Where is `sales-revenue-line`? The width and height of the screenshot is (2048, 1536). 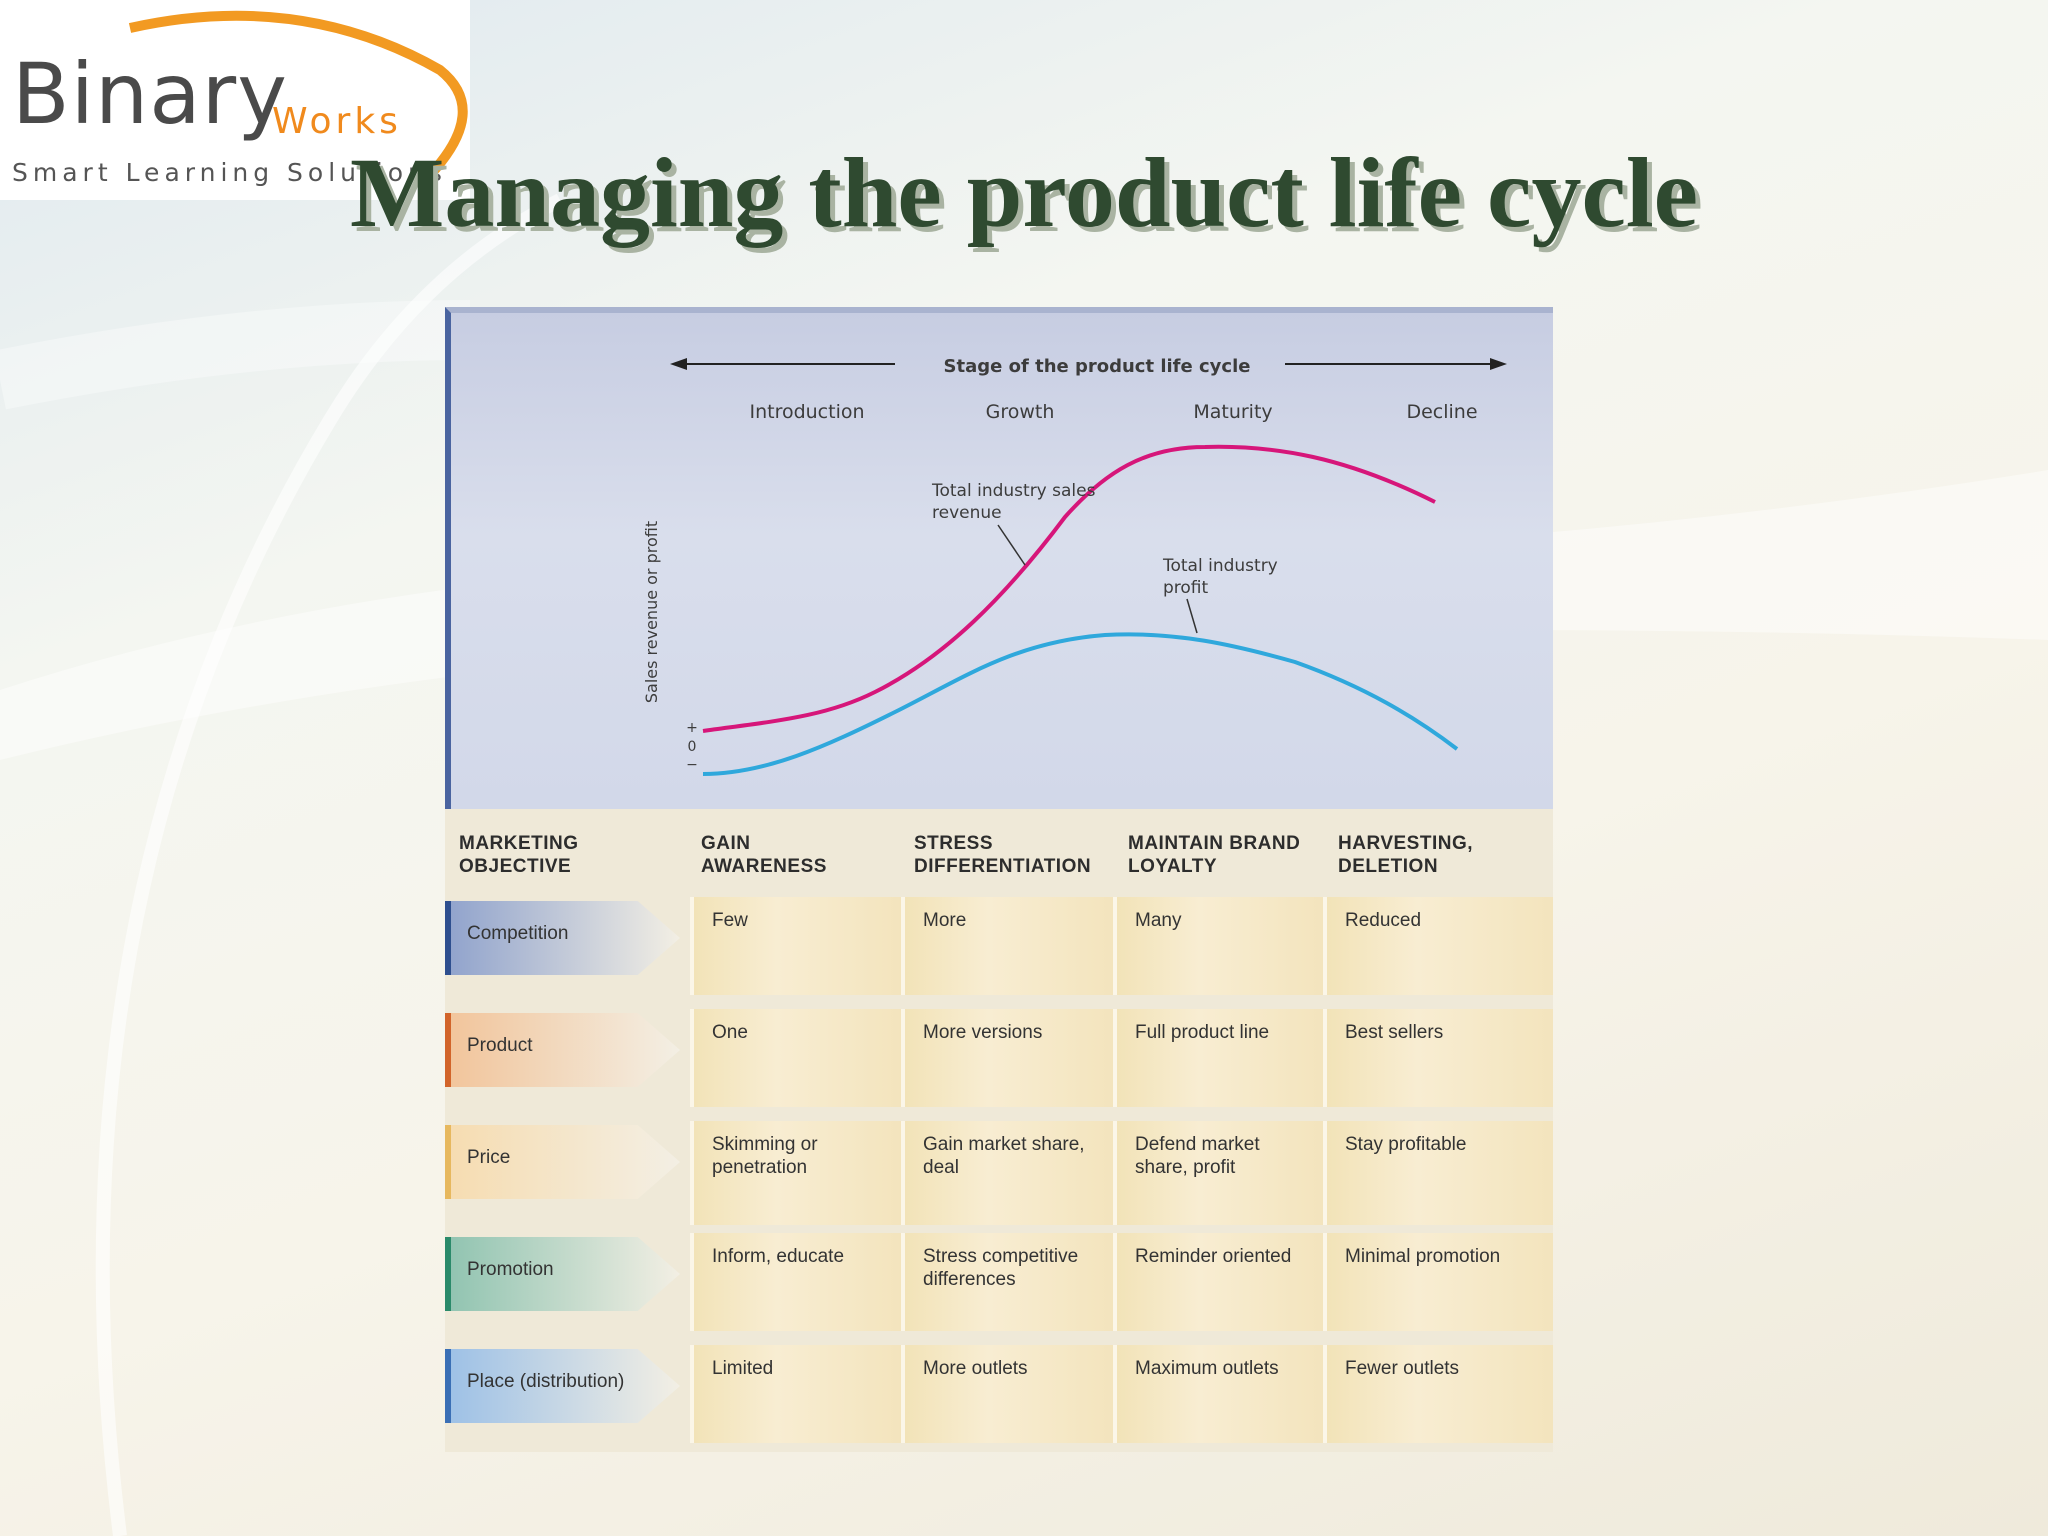 sales-revenue-line is located at coordinates (1069, 588).